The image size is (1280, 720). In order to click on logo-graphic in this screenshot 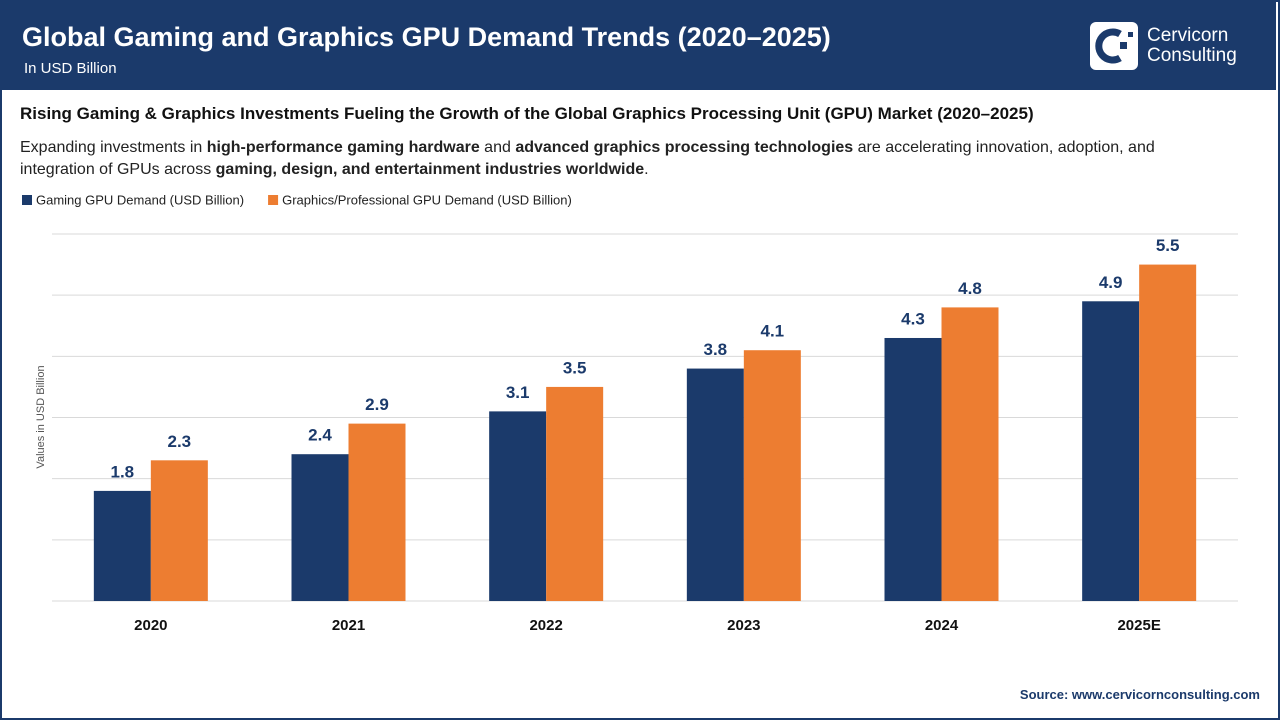, I will do `click(1114, 46)`.